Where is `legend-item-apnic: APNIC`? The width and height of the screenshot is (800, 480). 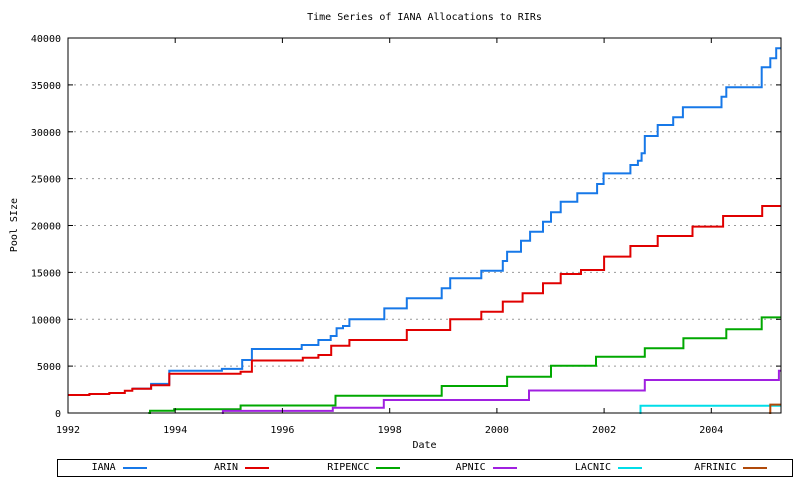
legend-item-apnic: APNIC is located at coordinates (486, 468).